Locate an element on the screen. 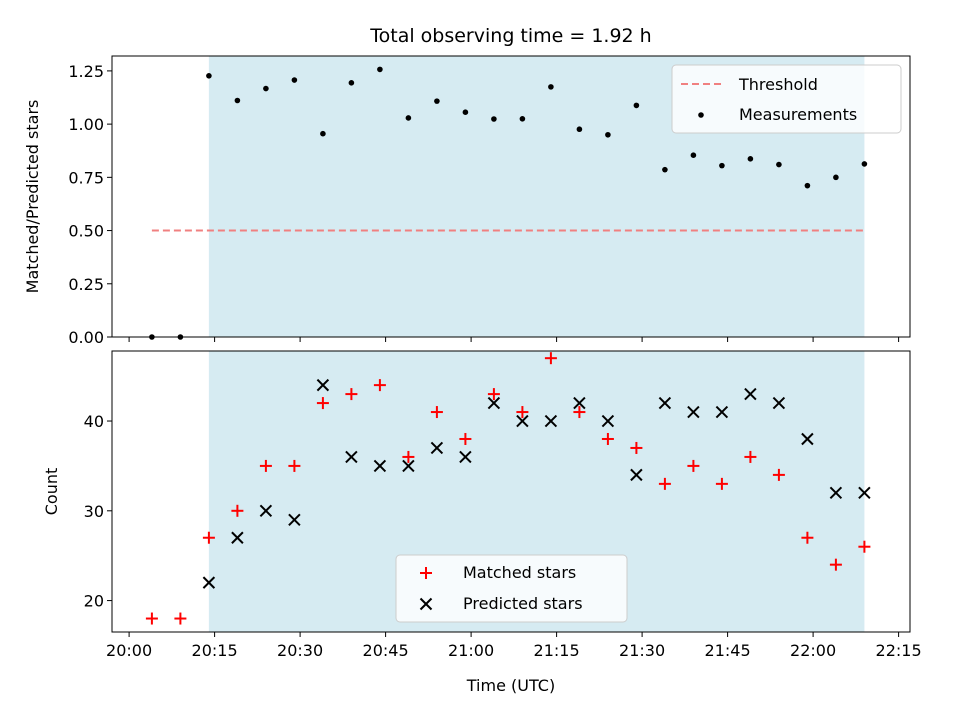 The height and width of the screenshot is (720, 960). bottom-legend: Matched stars Predicted stars is located at coordinates (511, 588).